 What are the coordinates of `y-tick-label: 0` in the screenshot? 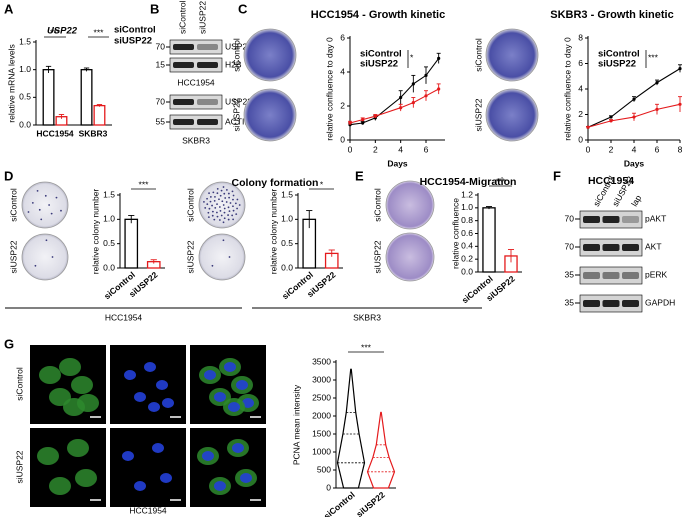 It's located at (580, 139).